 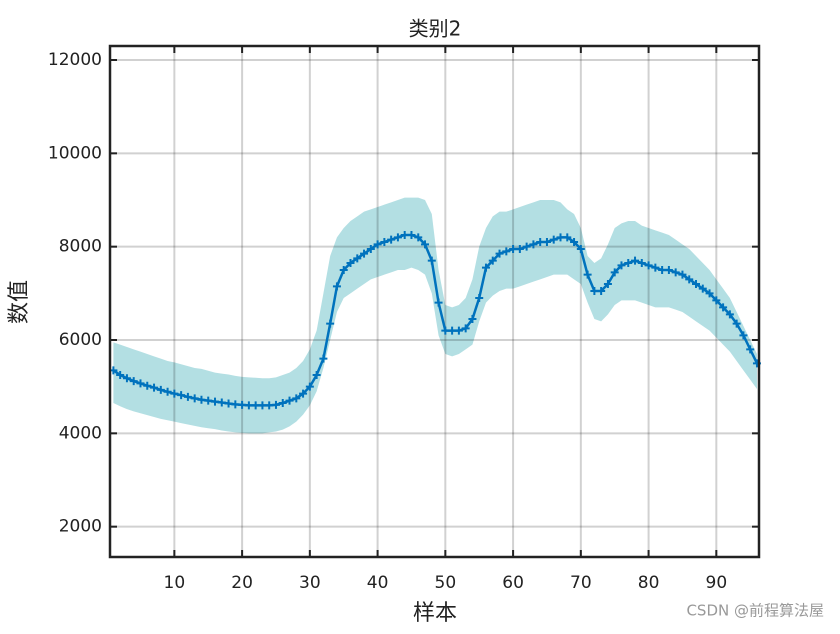 I want to click on x-axis-label: 样本, so click(x=435, y=613).